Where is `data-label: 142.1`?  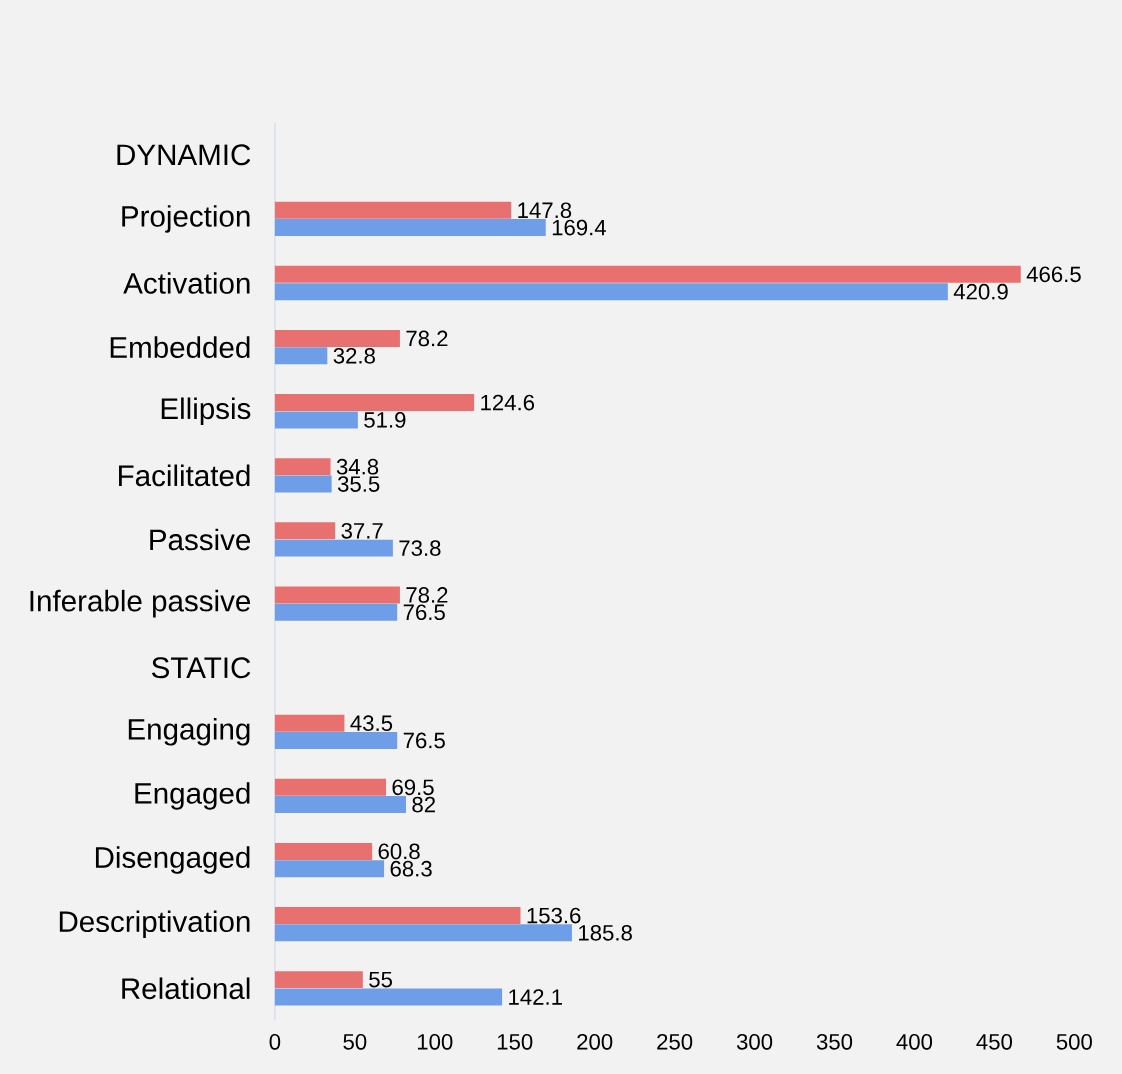
data-label: 142.1 is located at coordinates (535, 997).